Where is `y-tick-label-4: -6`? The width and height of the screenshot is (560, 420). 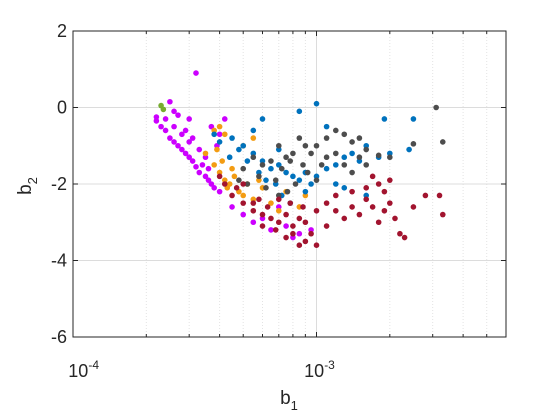
y-tick-label-4: -6 is located at coordinates (59, 337).